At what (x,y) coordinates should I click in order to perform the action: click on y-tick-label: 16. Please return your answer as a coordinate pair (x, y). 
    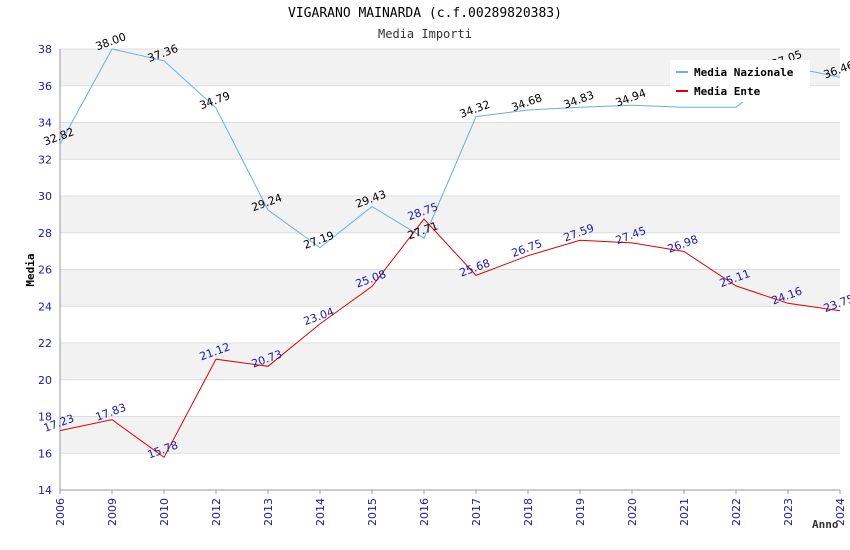
    Looking at the image, I should click on (45, 453).